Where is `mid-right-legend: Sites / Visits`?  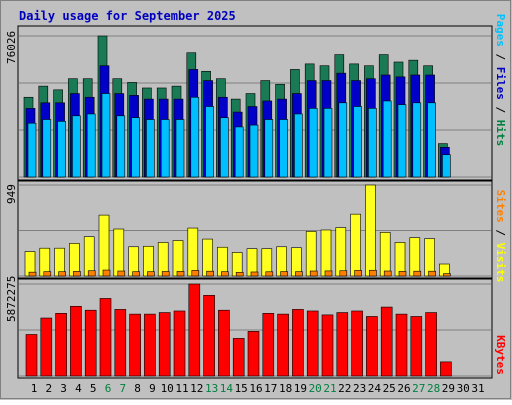
mid-right-legend: Sites / Visits is located at coordinates (500, 236).